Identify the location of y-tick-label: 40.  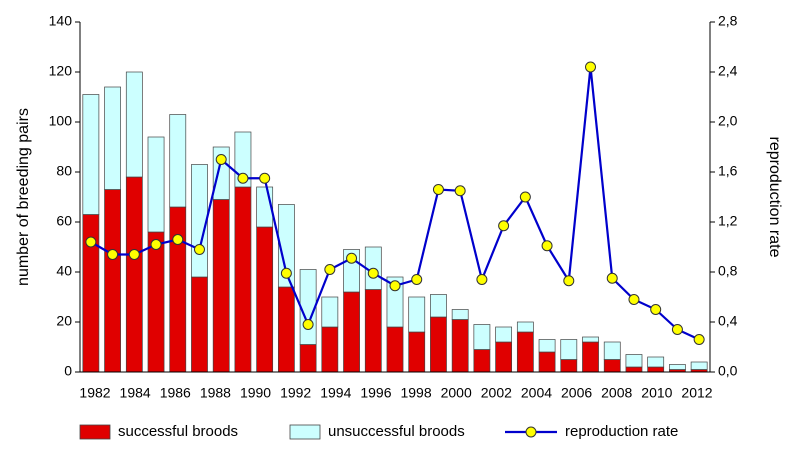
(64, 271).